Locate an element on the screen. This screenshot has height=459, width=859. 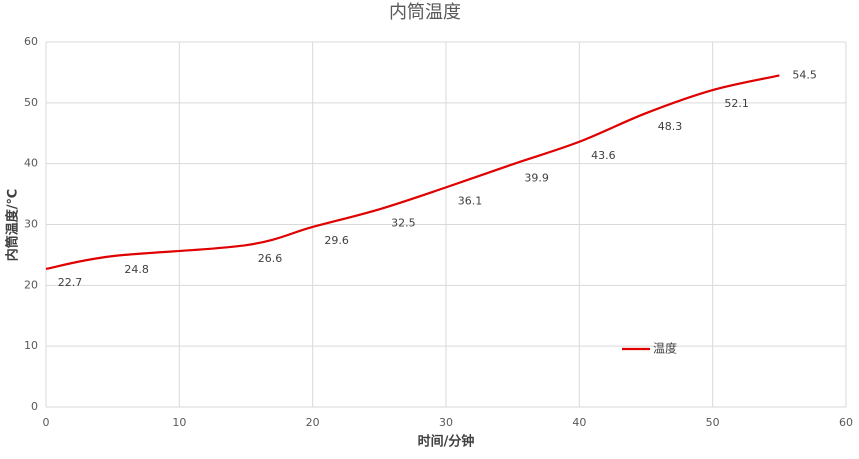
data-label: 22.7 is located at coordinates (70, 282).